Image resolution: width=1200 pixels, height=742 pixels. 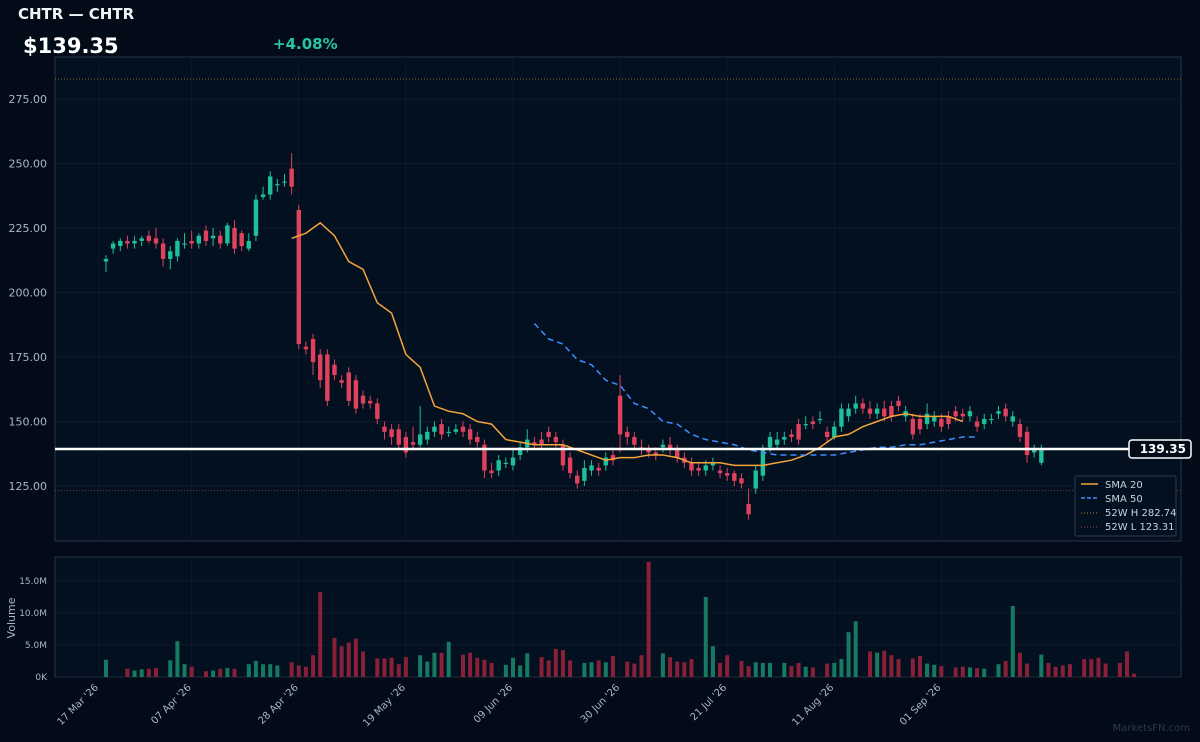 What do you see at coordinates (28, 486) in the screenshot?
I see `price-tick-label: 125.00` at bounding box center [28, 486].